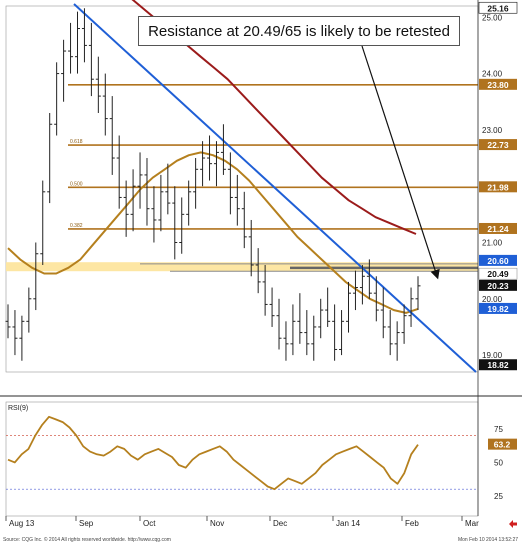  I want to click on x-tick-label: Aug 13, so click(22, 523).